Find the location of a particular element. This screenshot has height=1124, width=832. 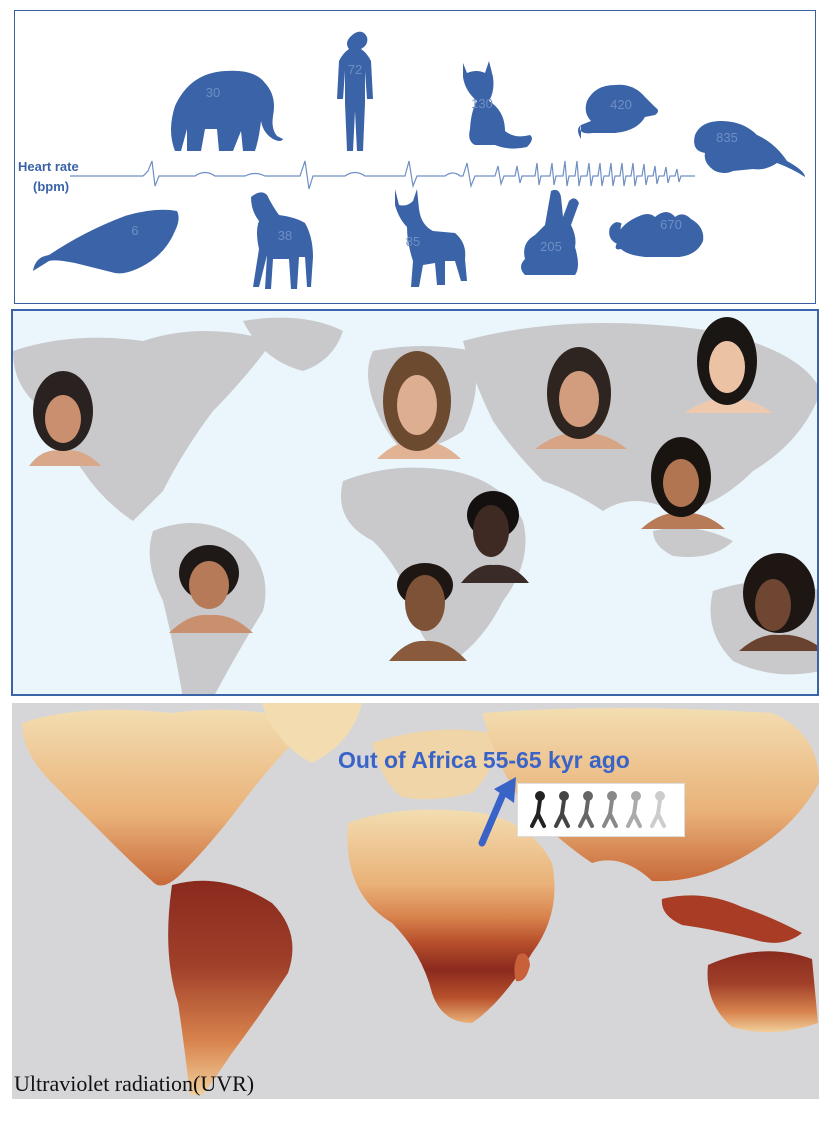

svg-text: 835 is located at coordinates (727, 137).